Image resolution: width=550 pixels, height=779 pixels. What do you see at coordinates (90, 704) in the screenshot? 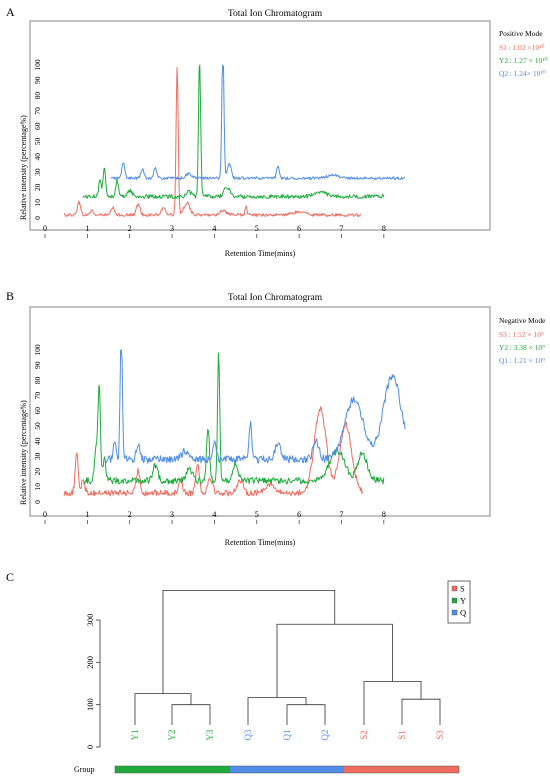
I see `dendro-y-tick-label: 100` at bounding box center [90, 704].